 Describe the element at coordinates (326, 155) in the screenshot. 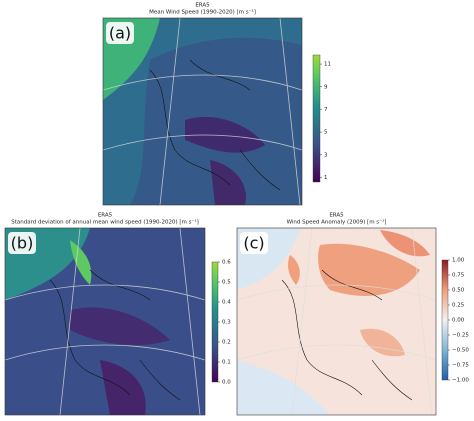

I see `colorbar-tick-label: 3` at that location.